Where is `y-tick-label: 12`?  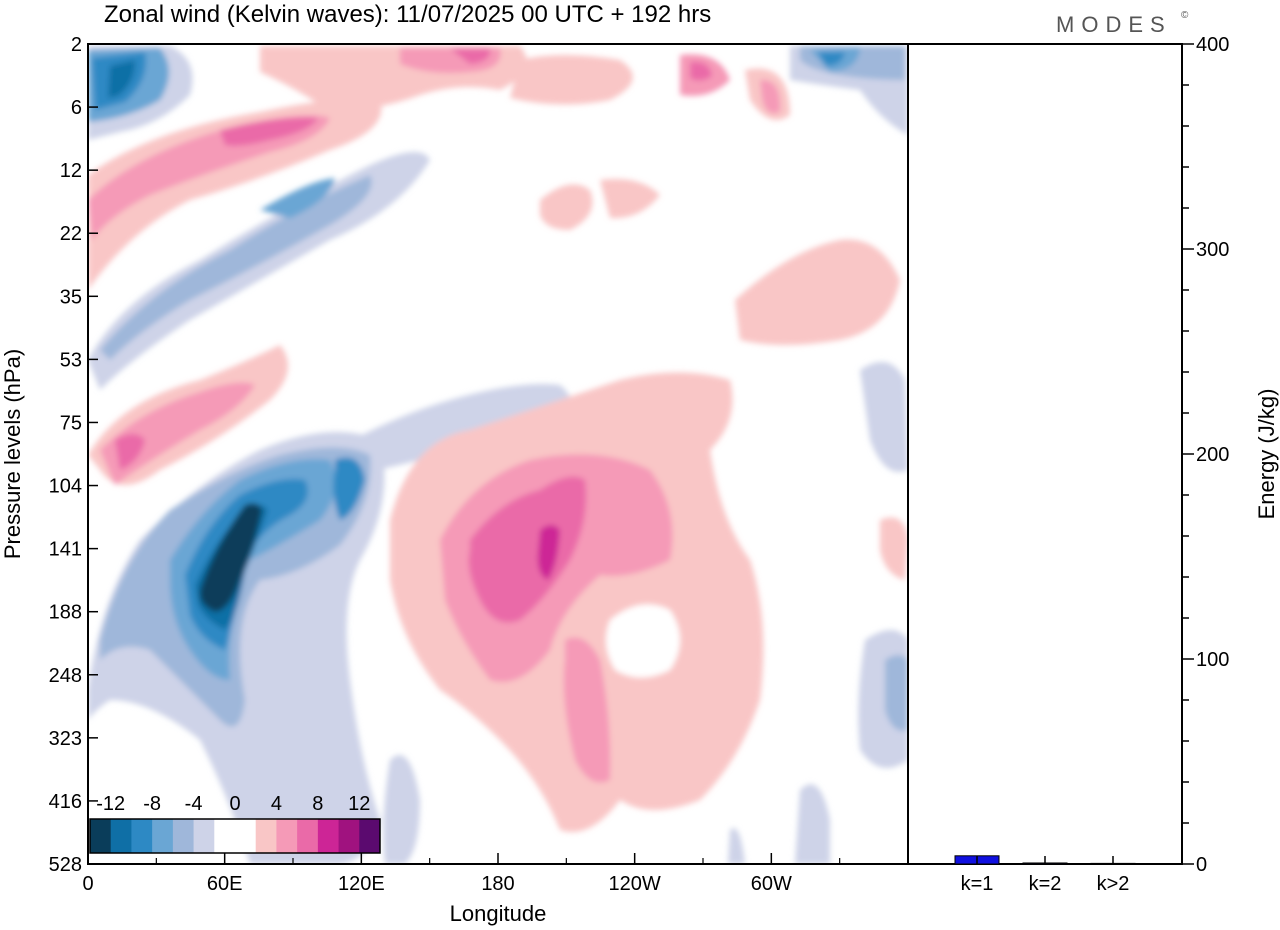
y-tick-label: 12 is located at coordinates (71, 171).